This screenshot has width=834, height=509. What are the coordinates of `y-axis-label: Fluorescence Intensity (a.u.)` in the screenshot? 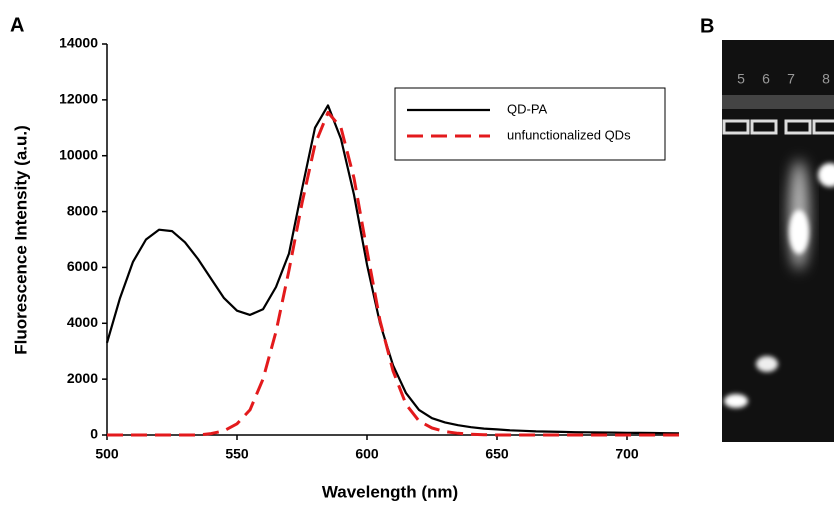 It's located at (20, 240).